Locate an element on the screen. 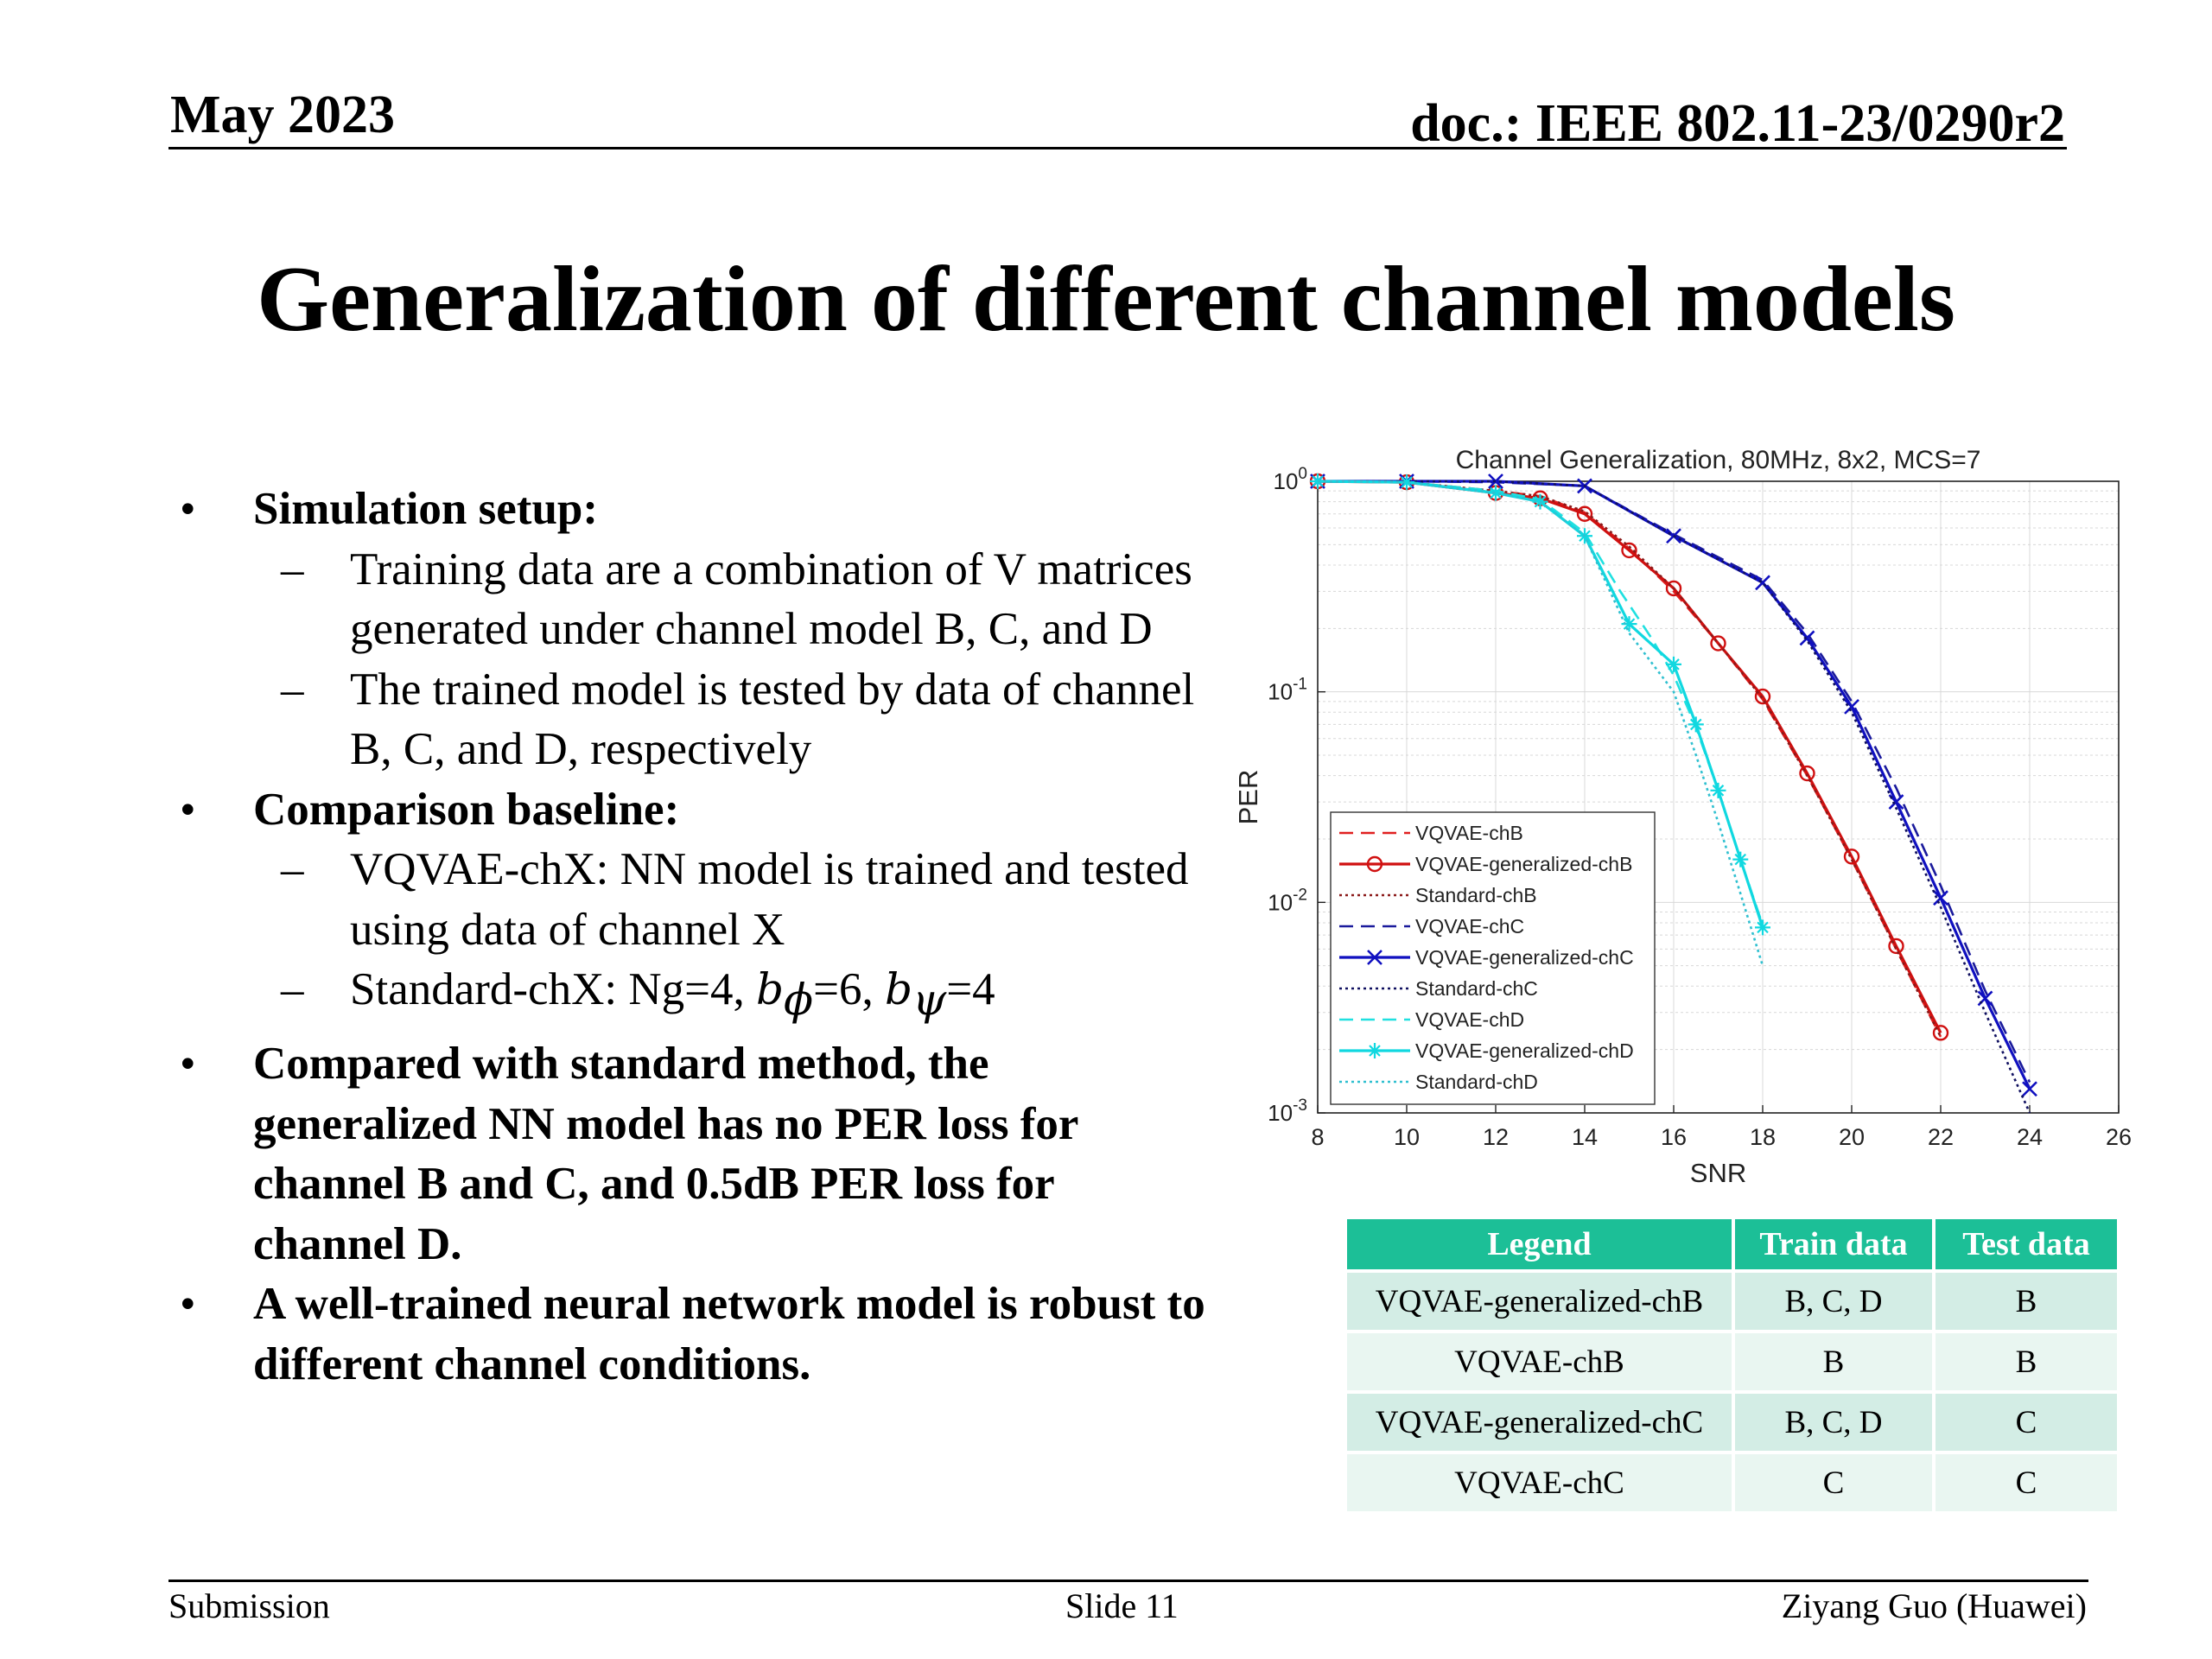 The height and width of the screenshot is (1659, 2212). table-row: VQVAE-chC C C is located at coordinates (1732, 1482).